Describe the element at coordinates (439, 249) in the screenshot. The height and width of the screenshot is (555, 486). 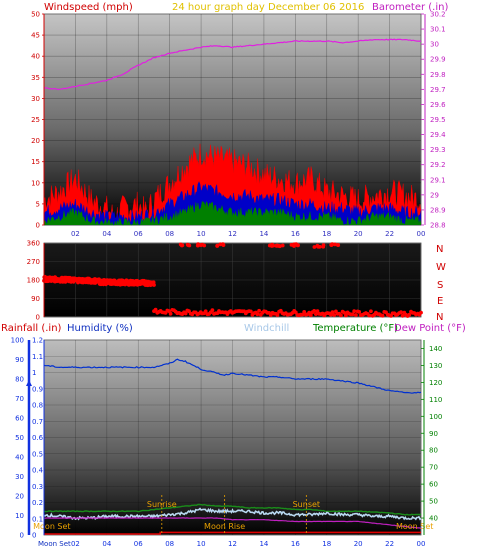
I see `compass-n-top: N` at that location.